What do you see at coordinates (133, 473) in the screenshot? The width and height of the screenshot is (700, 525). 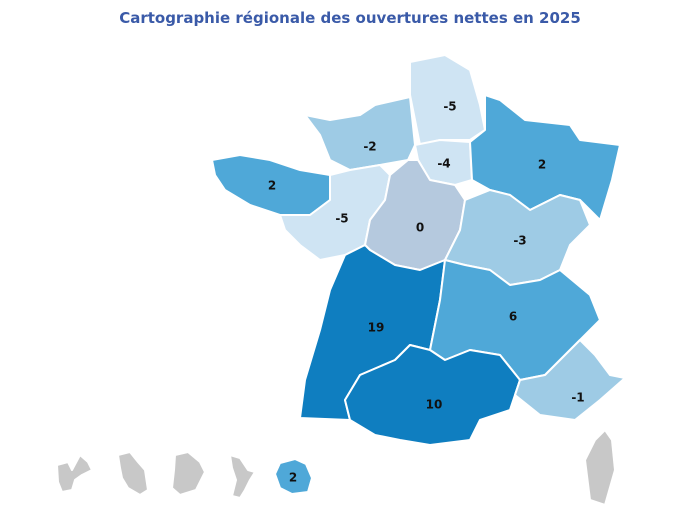 I see `region-martinique` at bounding box center [133, 473].